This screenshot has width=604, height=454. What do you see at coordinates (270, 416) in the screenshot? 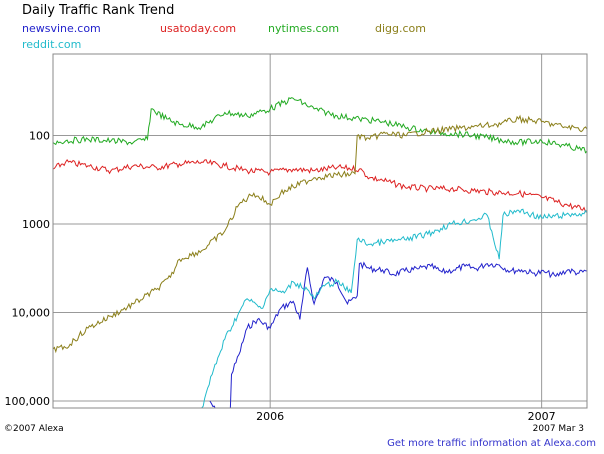
I see `x-tick-label: 2006` at bounding box center [270, 416].